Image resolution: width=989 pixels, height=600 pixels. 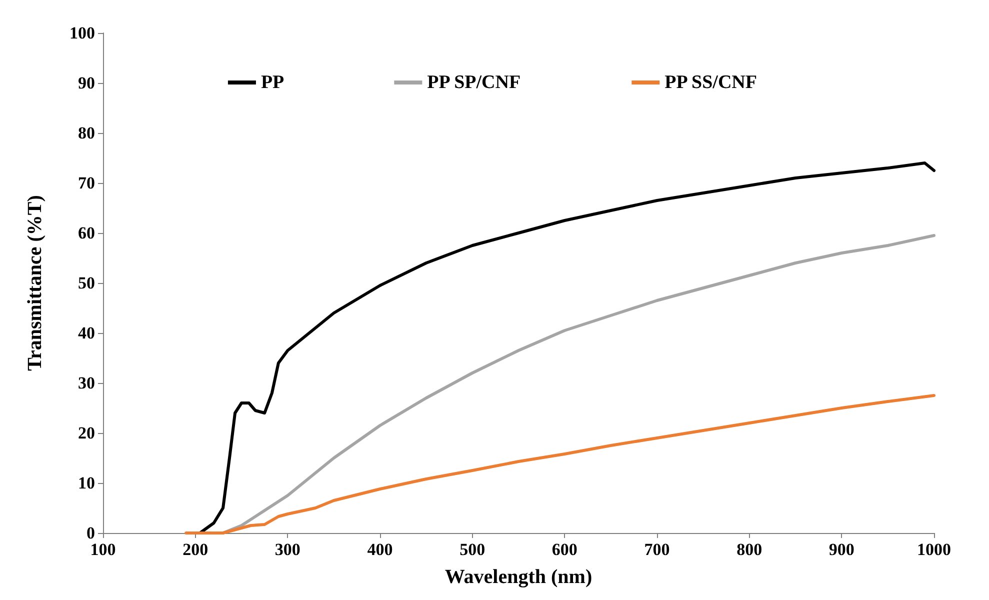 I want to click on y-tick-label: 80, so click(x=86, y=133).